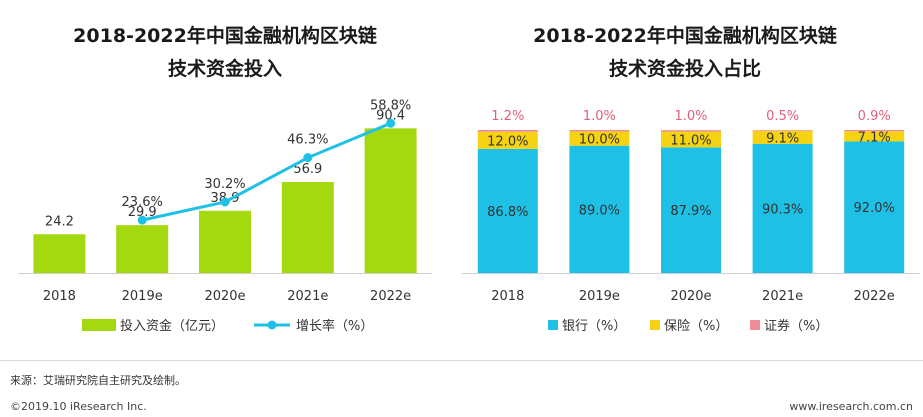 Image resolution: width=923 pixels, height=417 pixels. What do you see at coordinates (266, 171) in the screenshot?
I see `growth-rate-line` at bounding box center [266, 171].